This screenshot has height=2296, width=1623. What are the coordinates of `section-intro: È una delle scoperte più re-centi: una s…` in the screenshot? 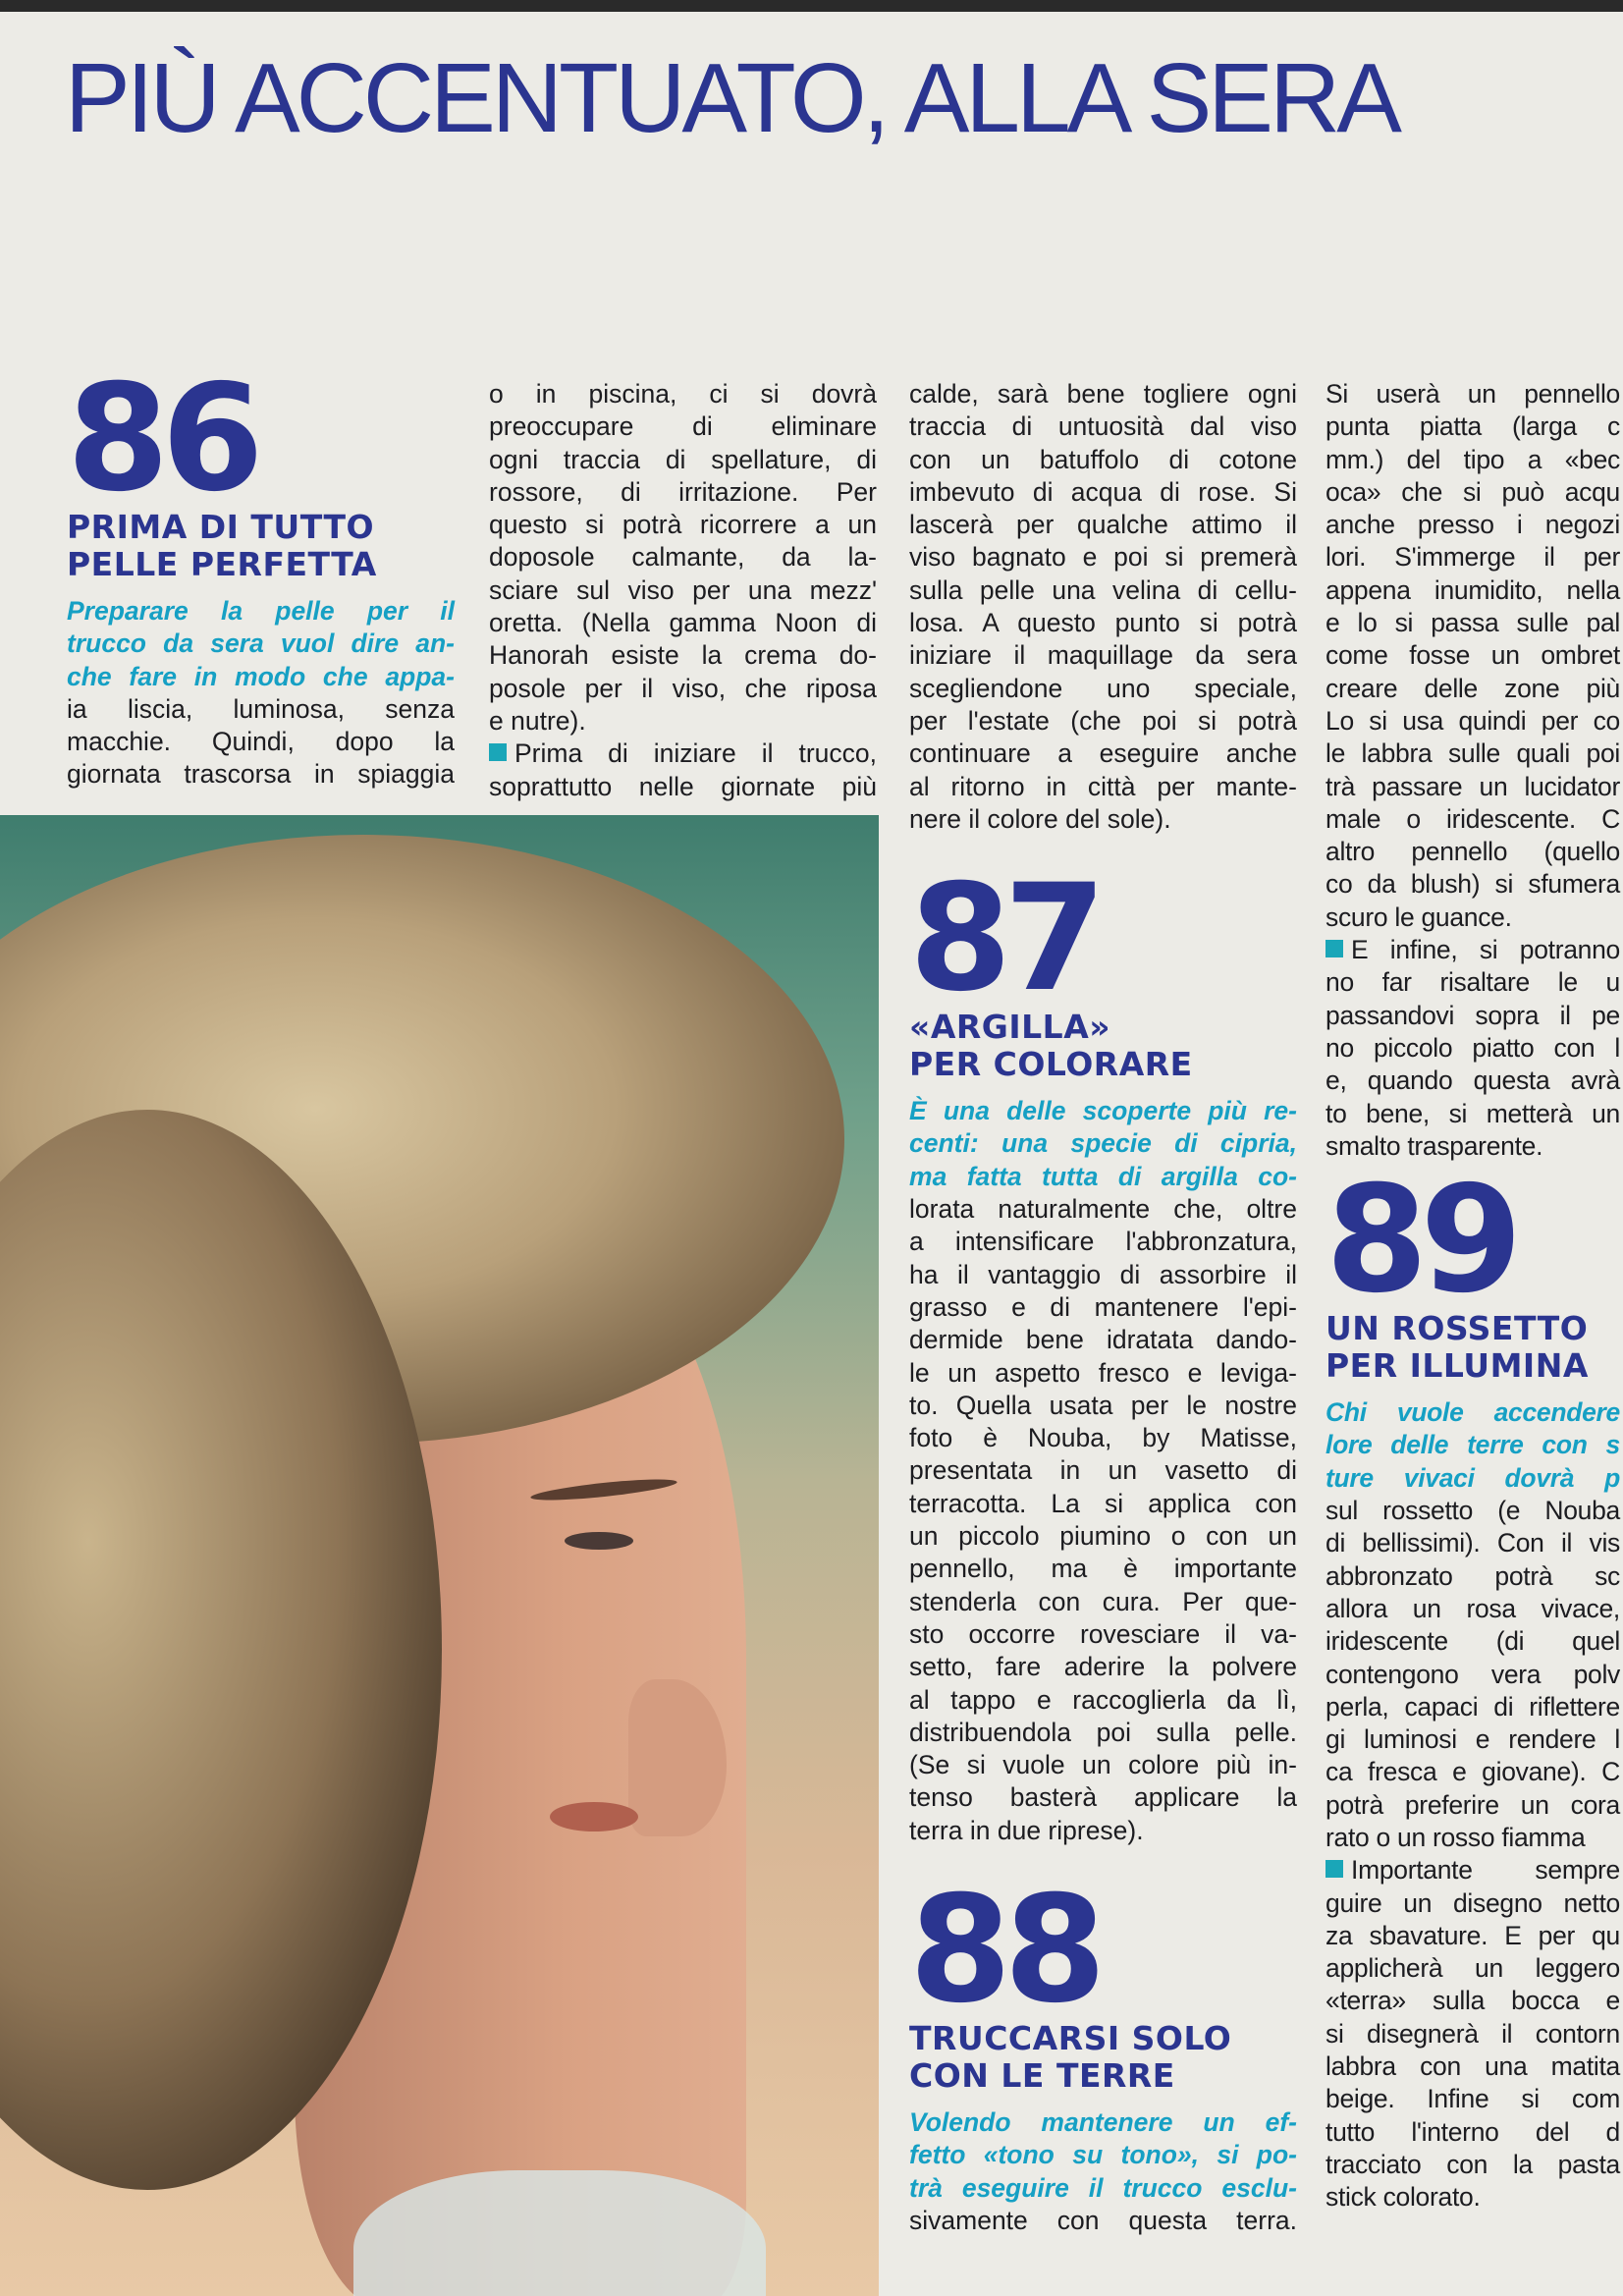 It's located at (1103, 1144).